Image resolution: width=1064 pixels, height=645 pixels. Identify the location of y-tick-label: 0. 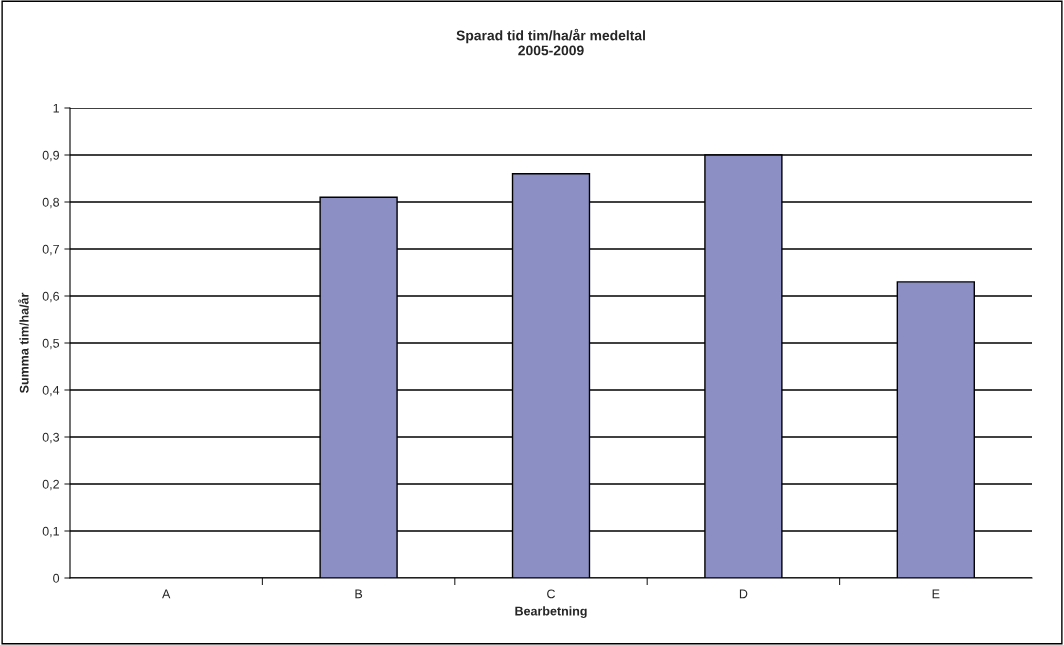
(56, 578).